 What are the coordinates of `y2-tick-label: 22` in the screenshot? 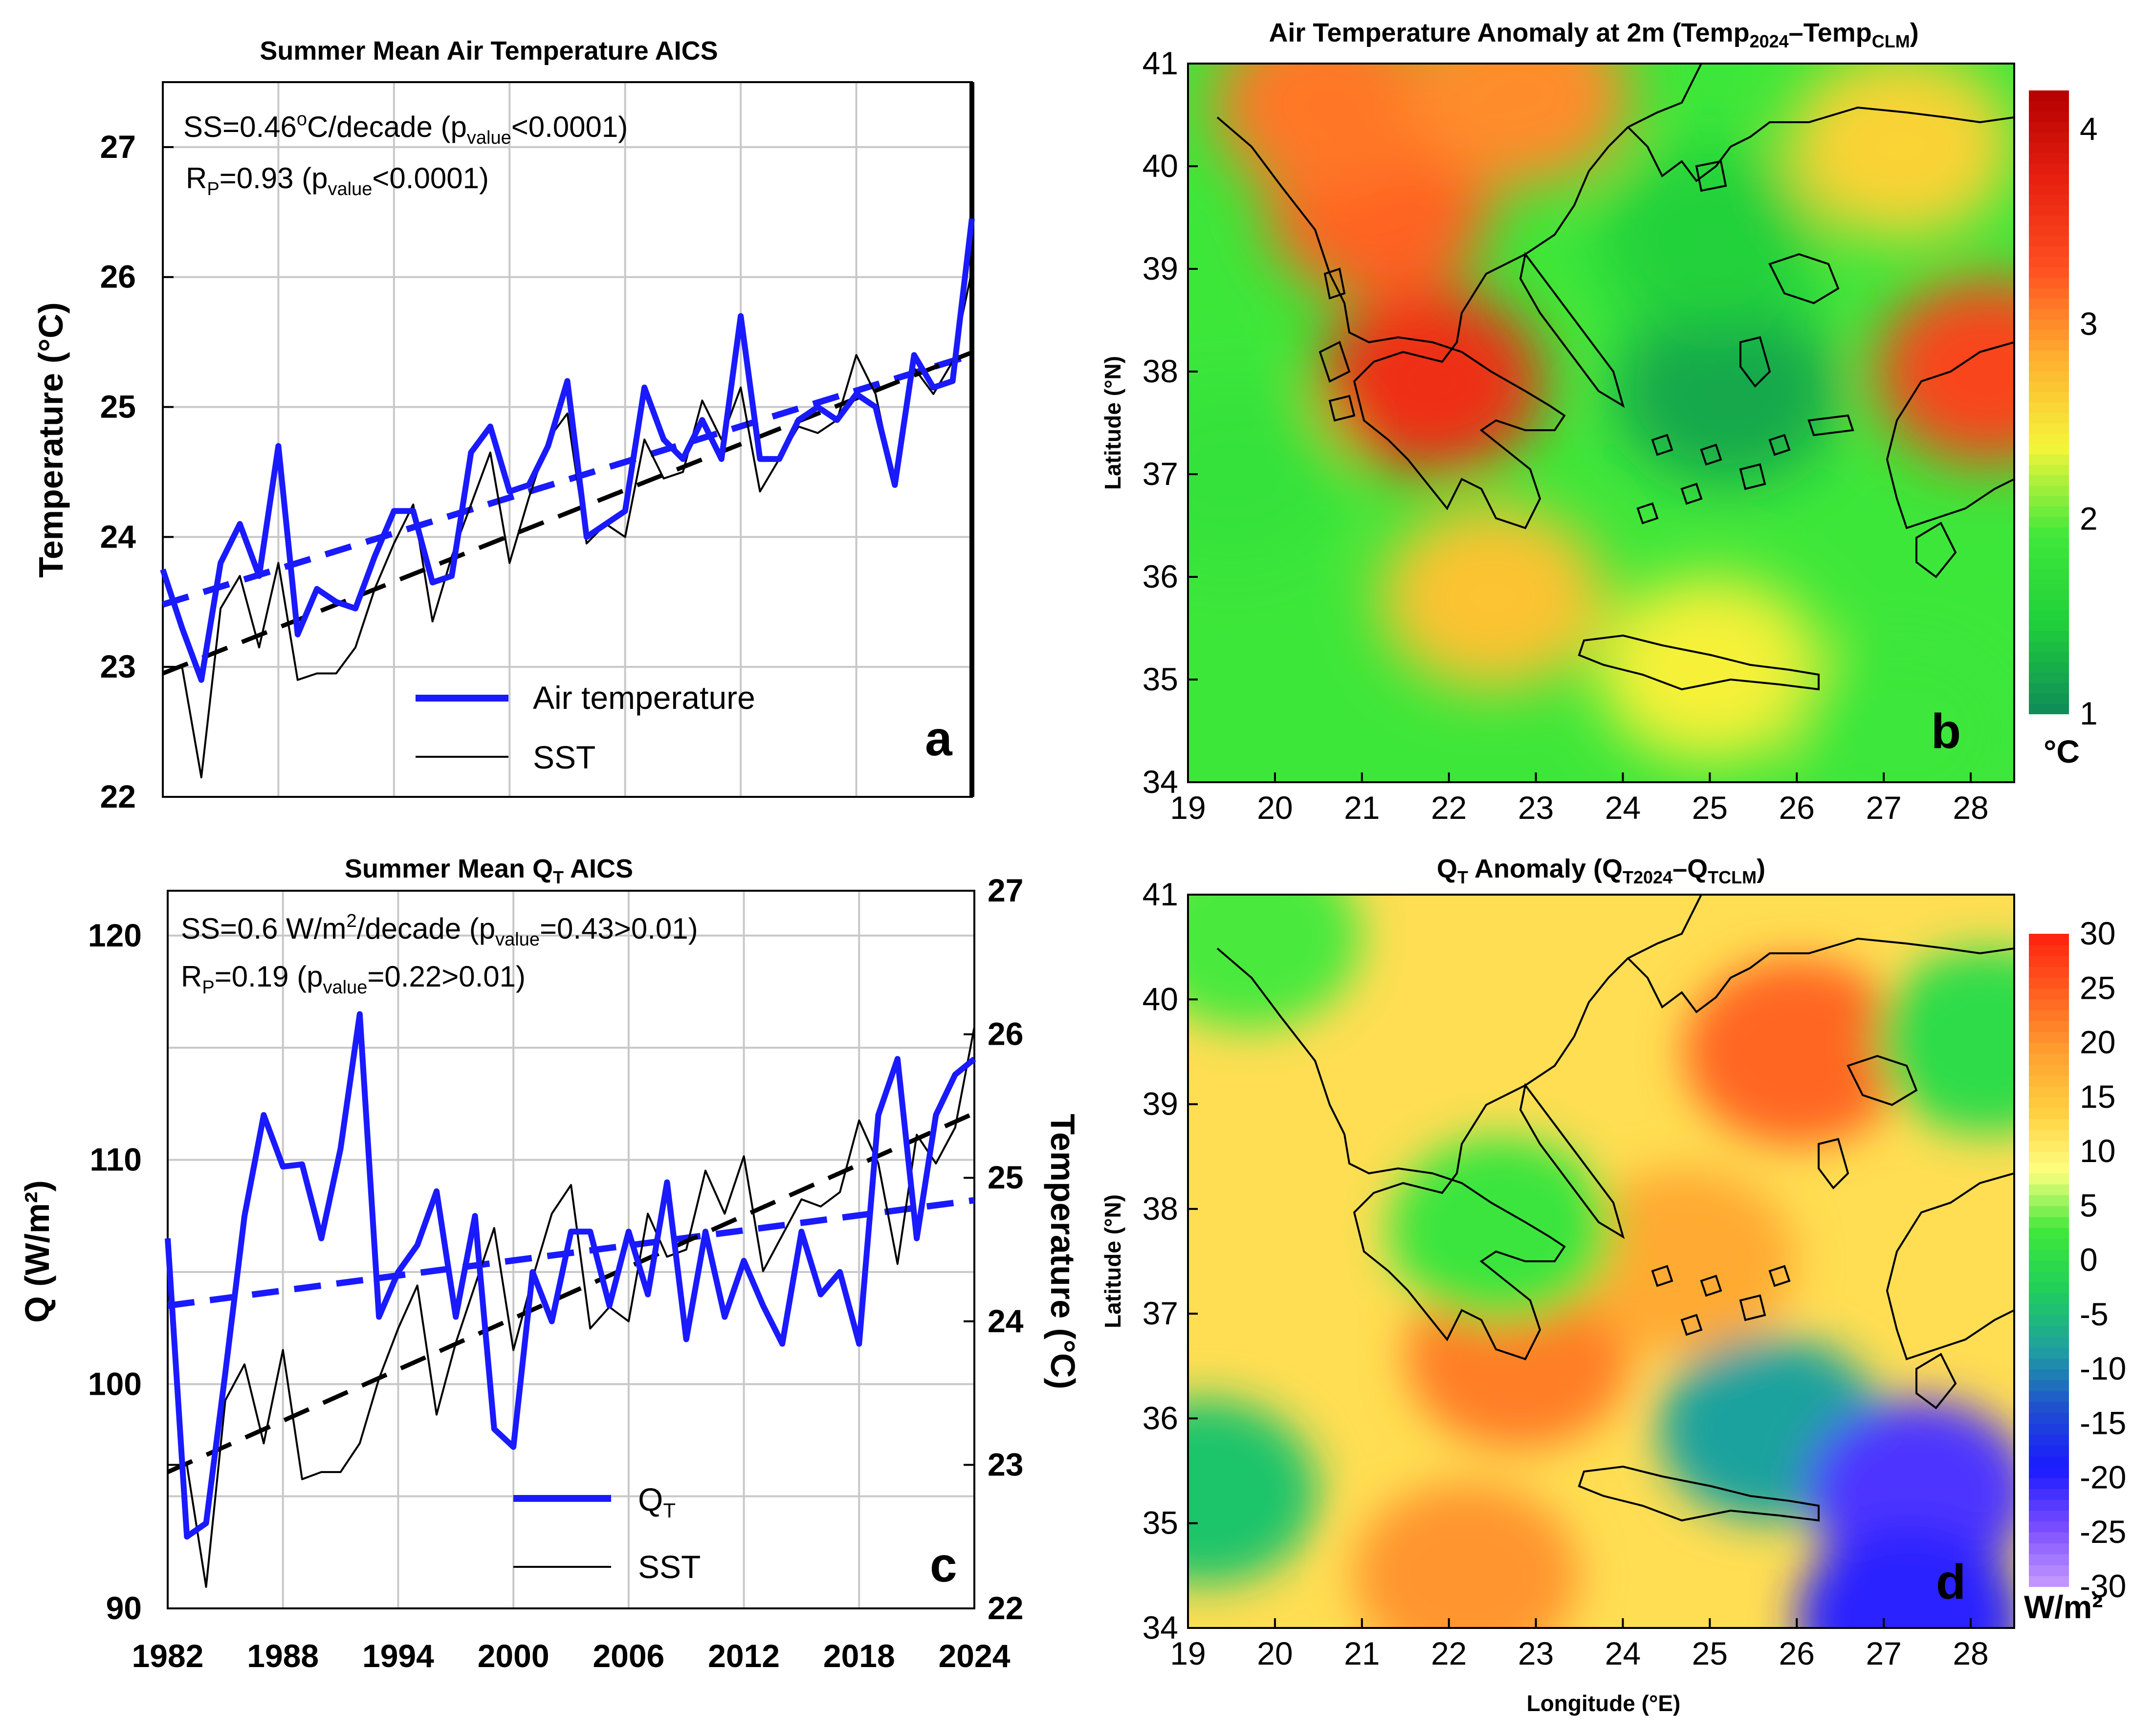 It's located at (1006, 1608).